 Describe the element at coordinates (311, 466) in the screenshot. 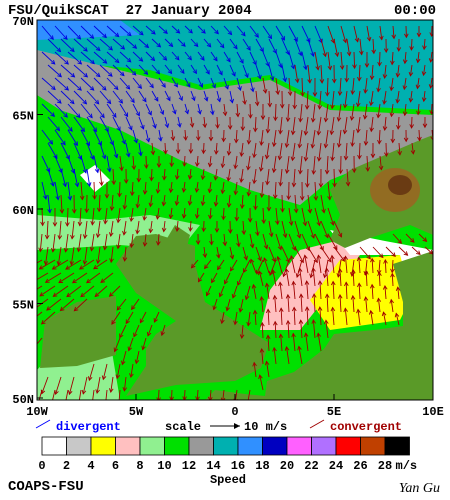

I see `colorbar-label: 22` at that location.